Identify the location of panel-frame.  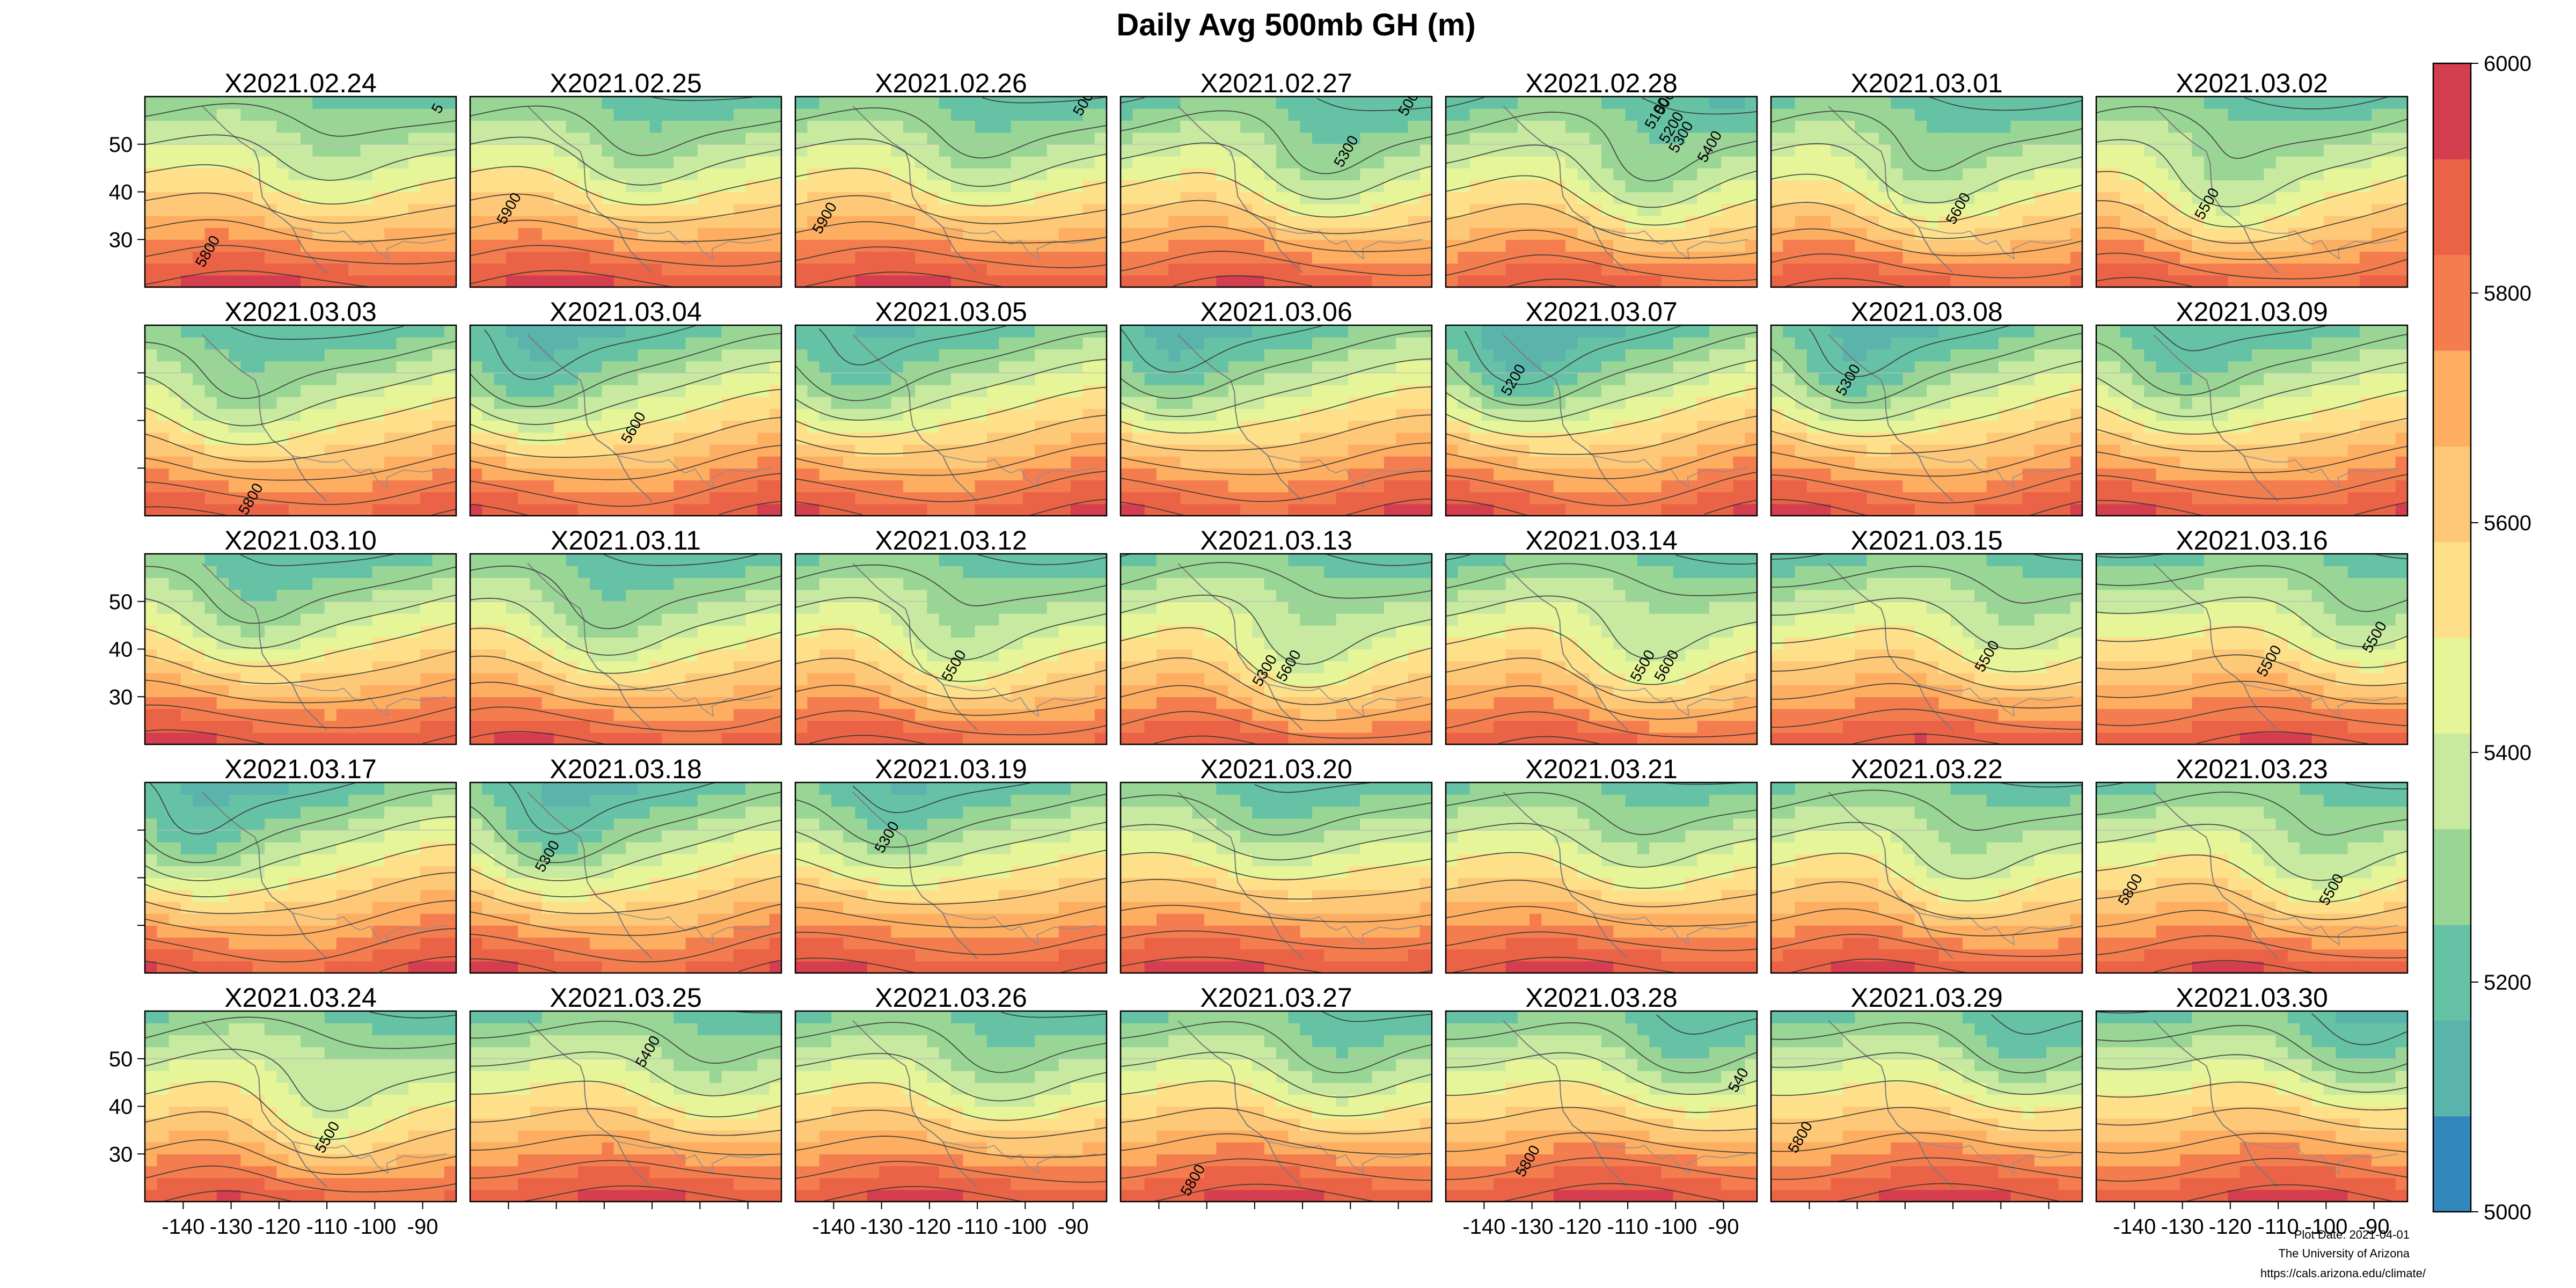
(625, 420).